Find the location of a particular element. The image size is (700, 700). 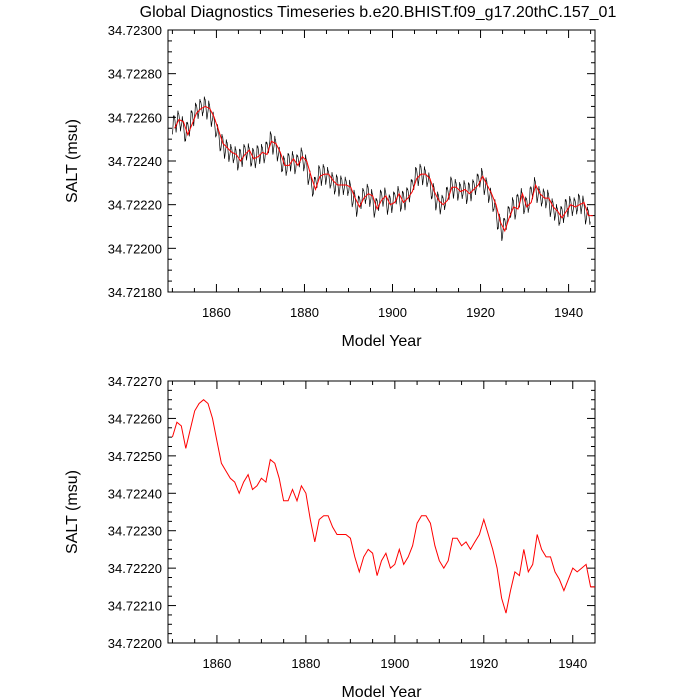

y-tick-label: 34.72300 is located at coordinates (135, 30).